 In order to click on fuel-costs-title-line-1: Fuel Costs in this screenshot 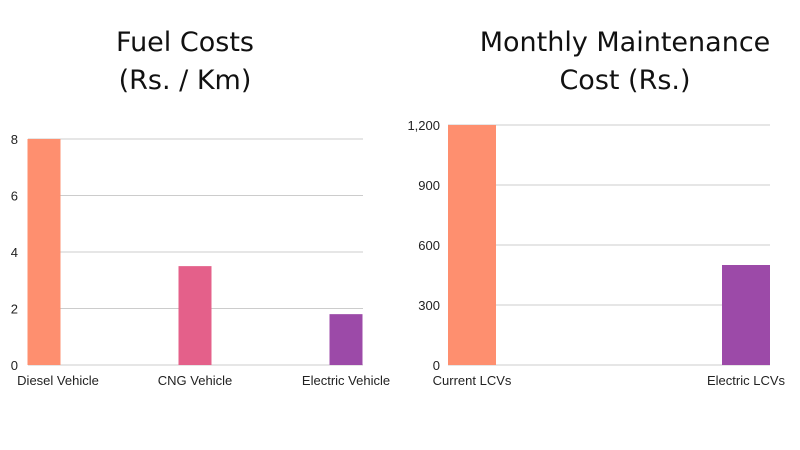, I will do `click(185, 42)`.